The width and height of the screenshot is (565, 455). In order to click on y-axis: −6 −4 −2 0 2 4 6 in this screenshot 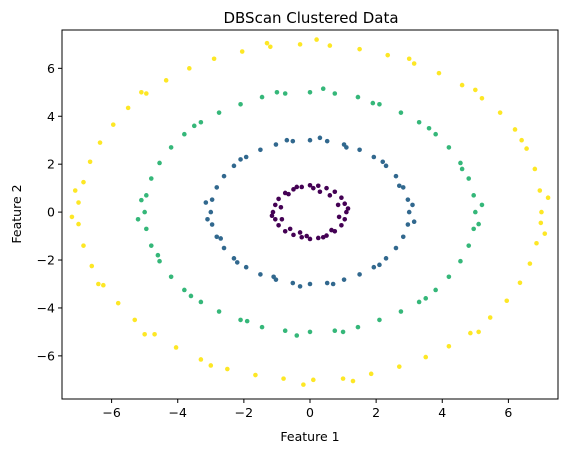, I will do `click(49, 212)`.